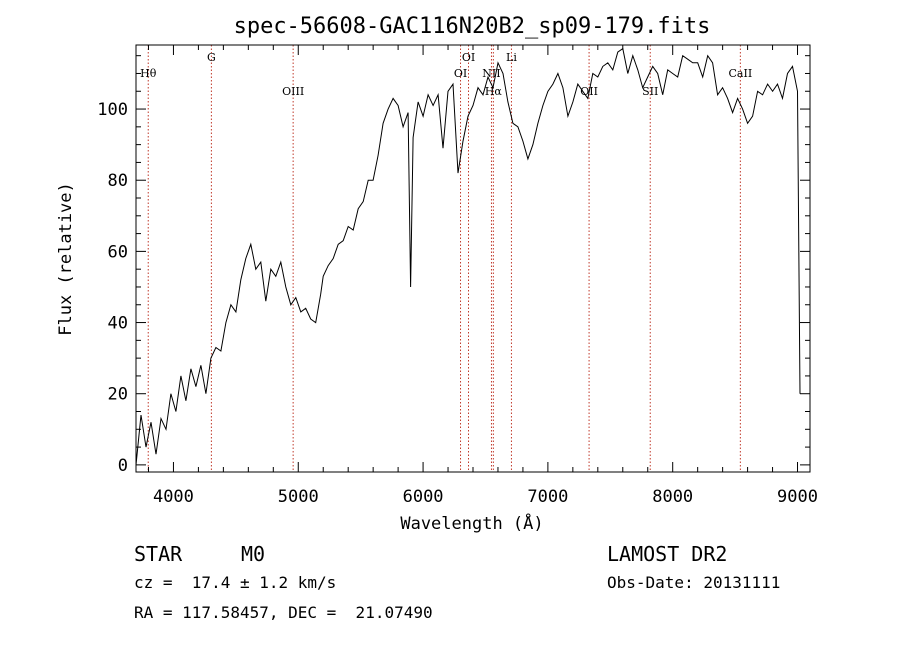  What do you see at coordinates (672, 497) in the screenshot?
I see `x-tick-label: 8000` at bounding box center [672, 497].